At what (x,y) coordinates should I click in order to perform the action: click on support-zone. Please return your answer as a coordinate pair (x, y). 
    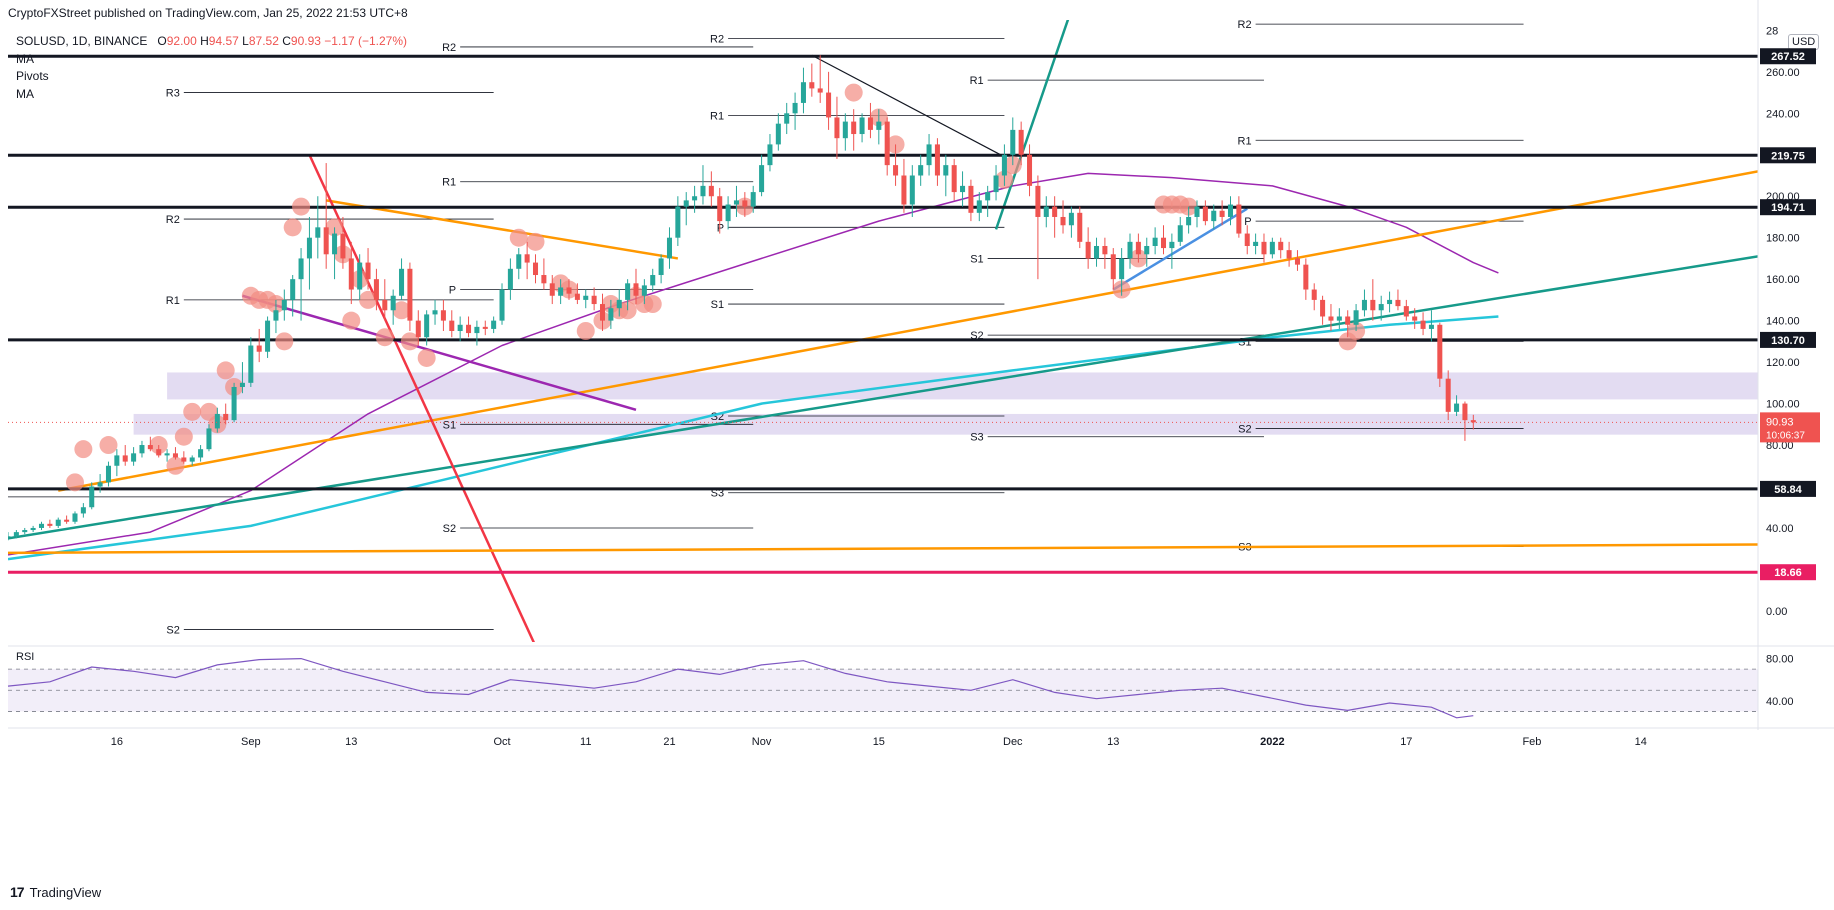
    Looking at the image, I should click on (945, 424).